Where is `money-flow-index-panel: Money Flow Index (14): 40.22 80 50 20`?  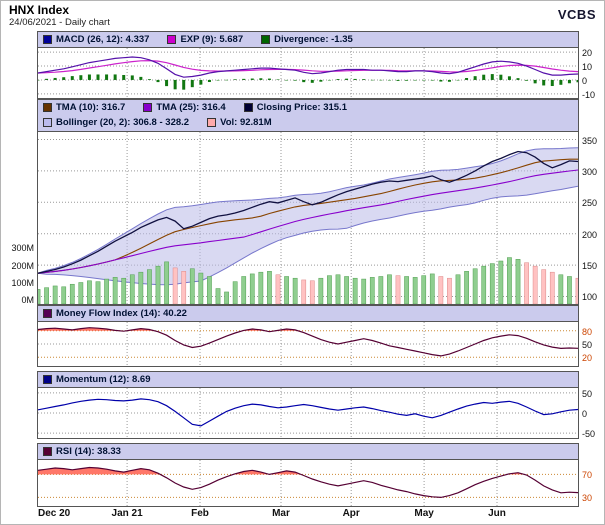 money-flow-index-panel: Money Flow Index (14): 40.22 80 50 20 is located at coordinates (302, 336).